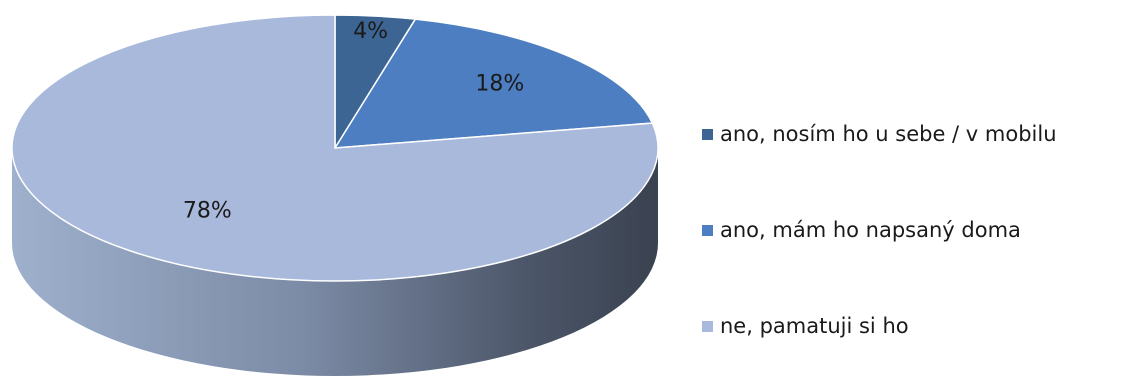 The image size is (1128, 391). I want to click on legend-label: ano, nosím ho u sebe / v mobilu, so click(888, 134).